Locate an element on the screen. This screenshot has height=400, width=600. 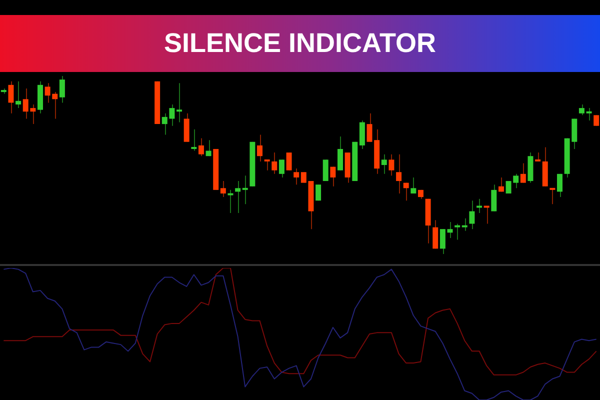
chart-title: SILENCE INDICATOR is located at coordinates (300, 43).